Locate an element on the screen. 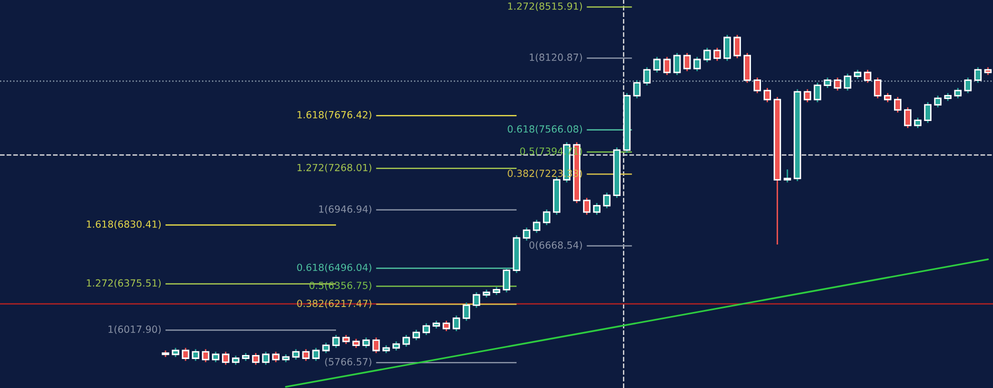 The width and height of the screenshot is (993, 388). ref-line-label: 1(6946.94) is located at coordinates (345, 209).